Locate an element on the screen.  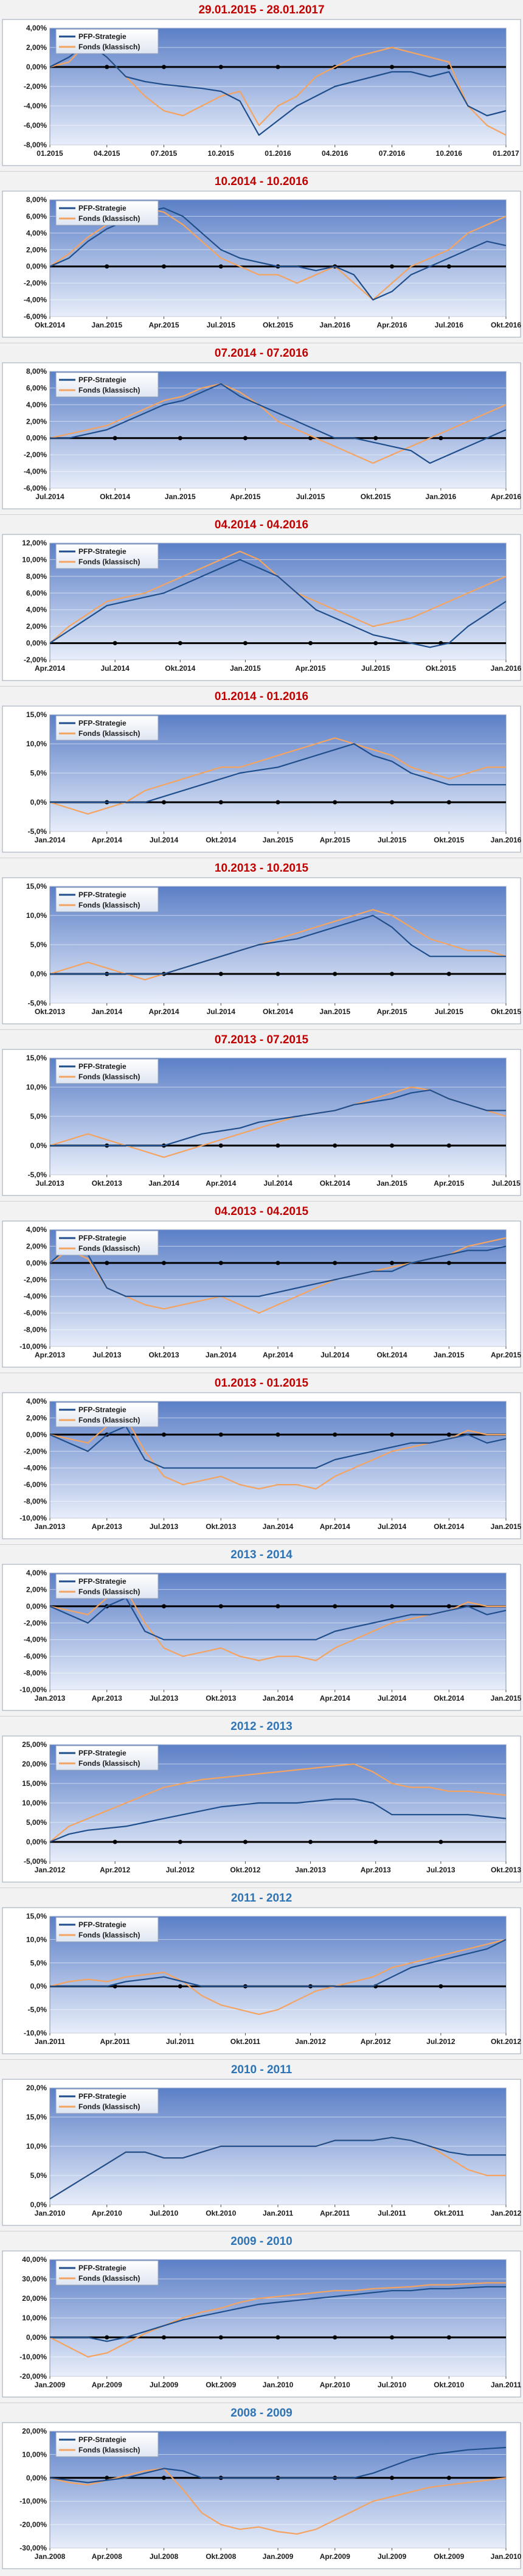
x-tick-label: Okt.2009 is located at coordinates (221, 2385).